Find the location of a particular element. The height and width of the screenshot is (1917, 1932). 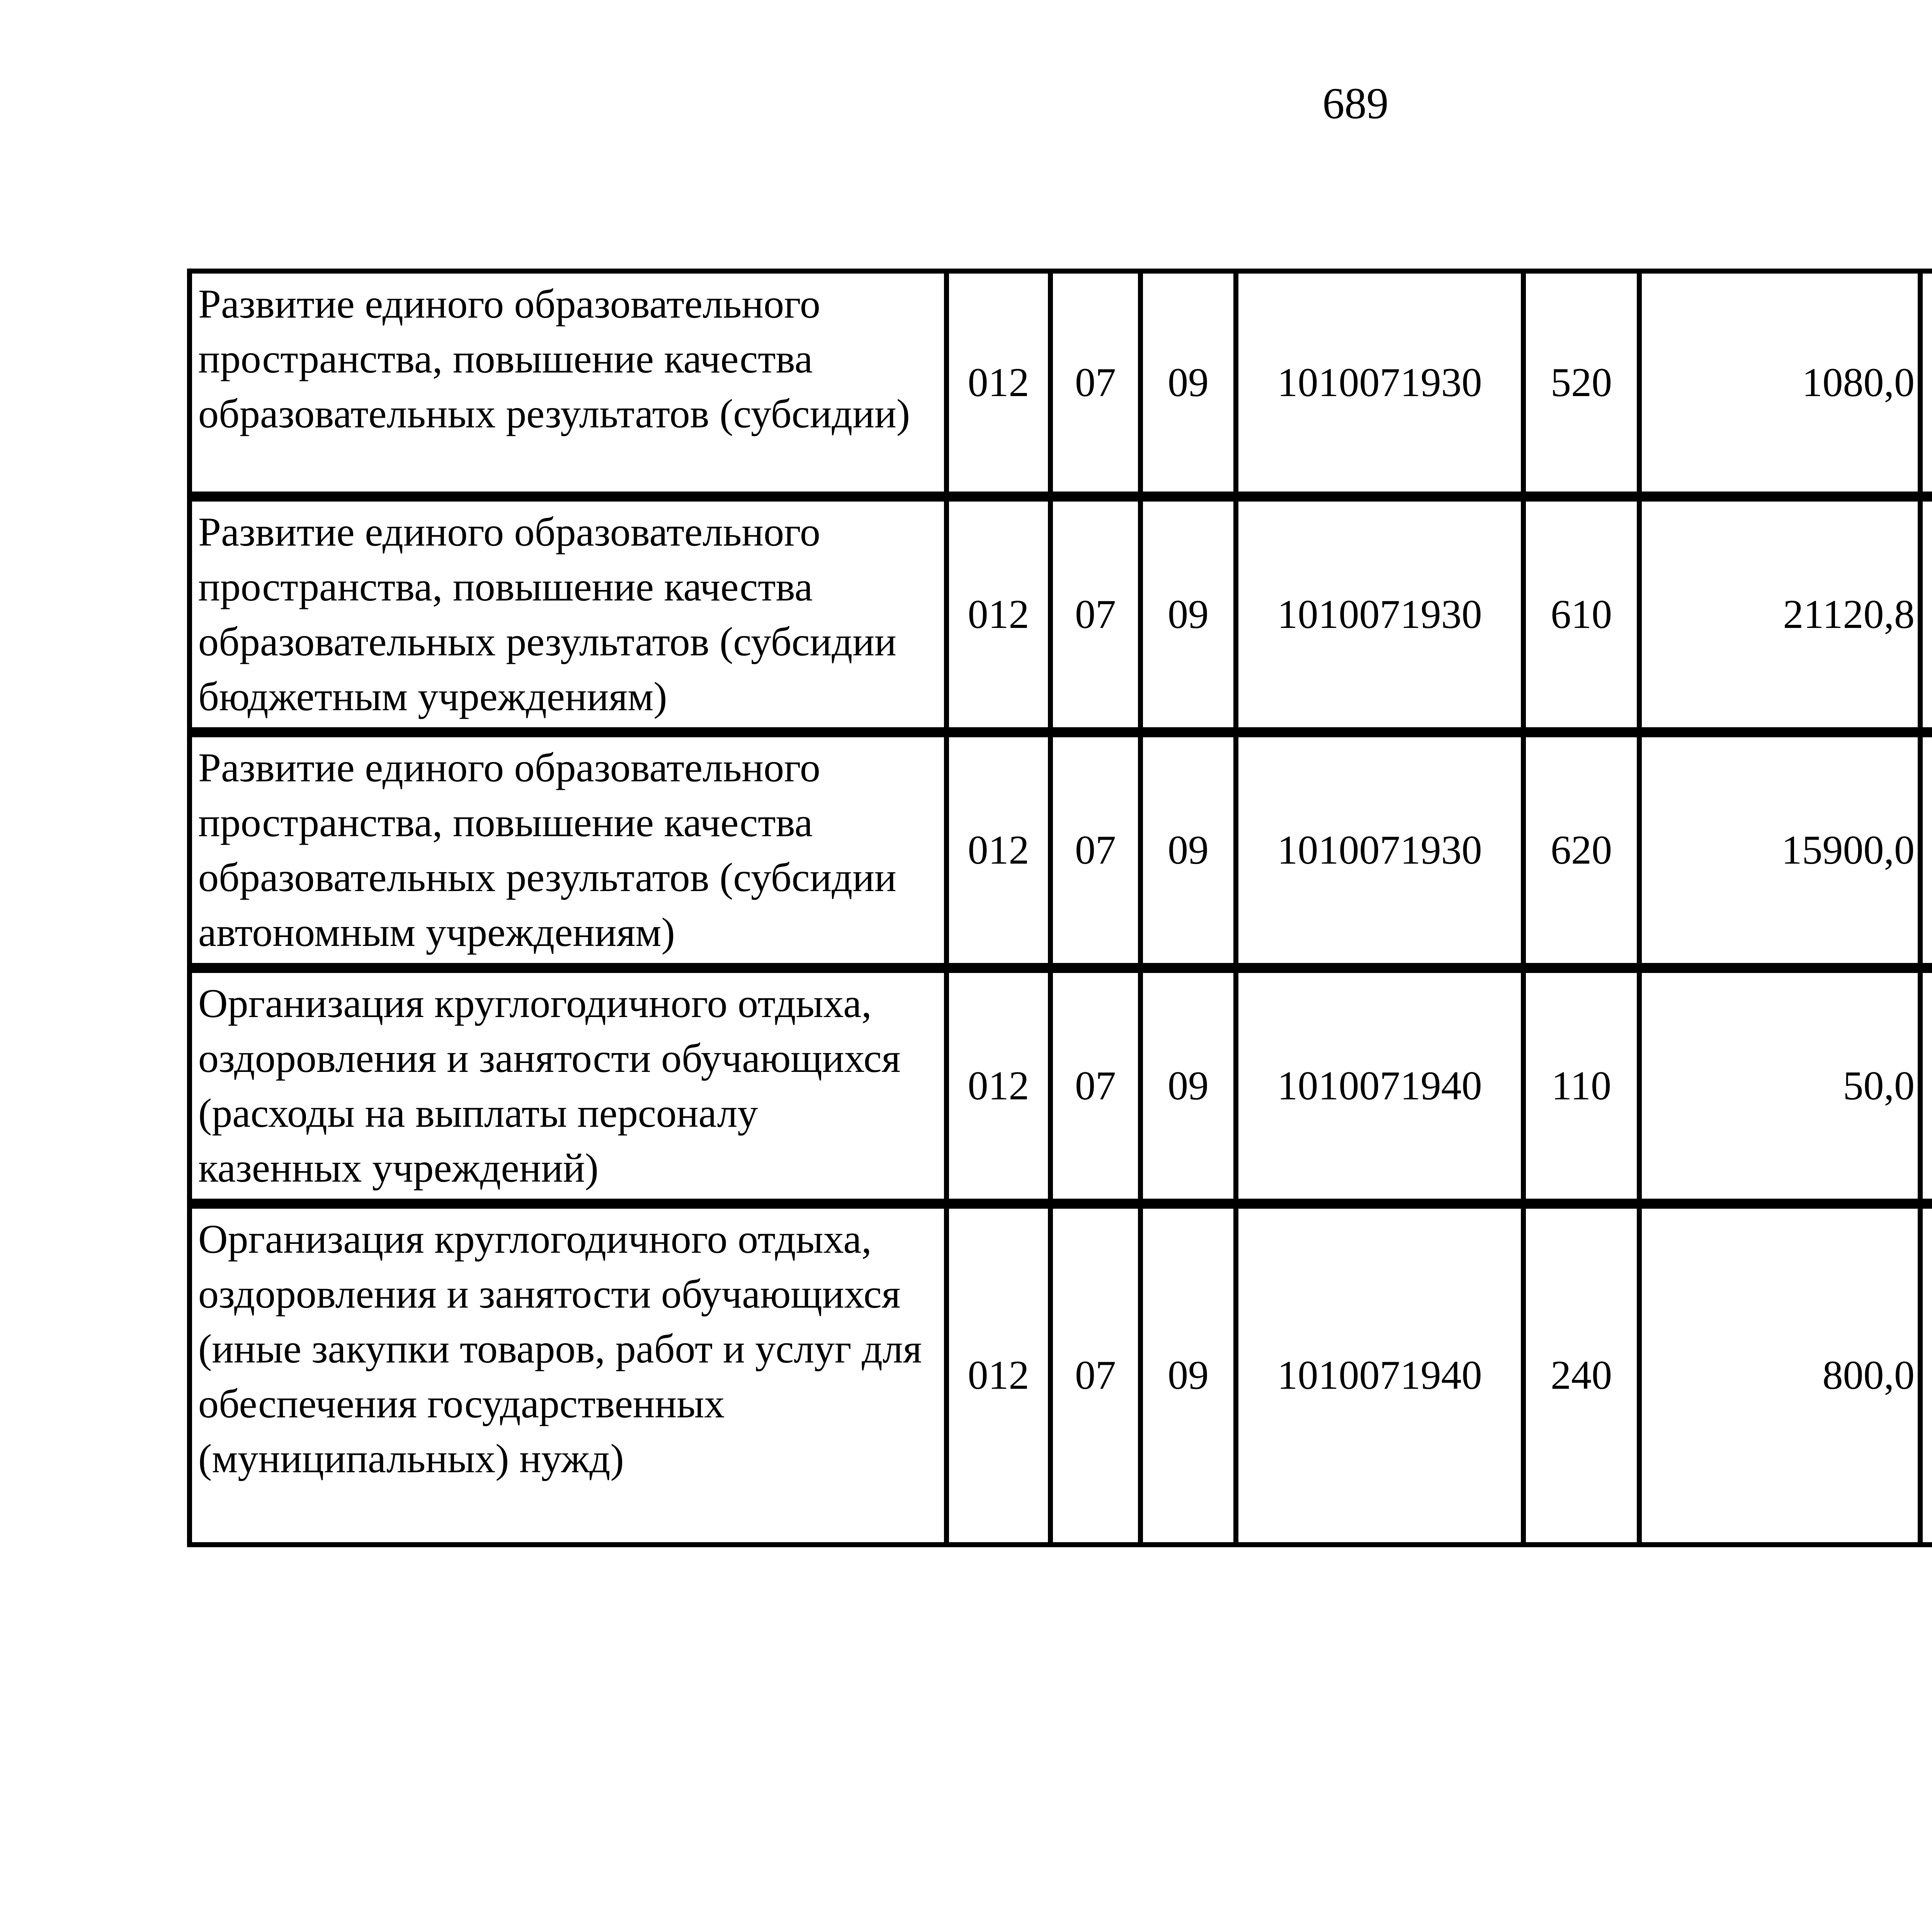

cell-amount-2: 1180,0 is located at coordinates (1925, 384).